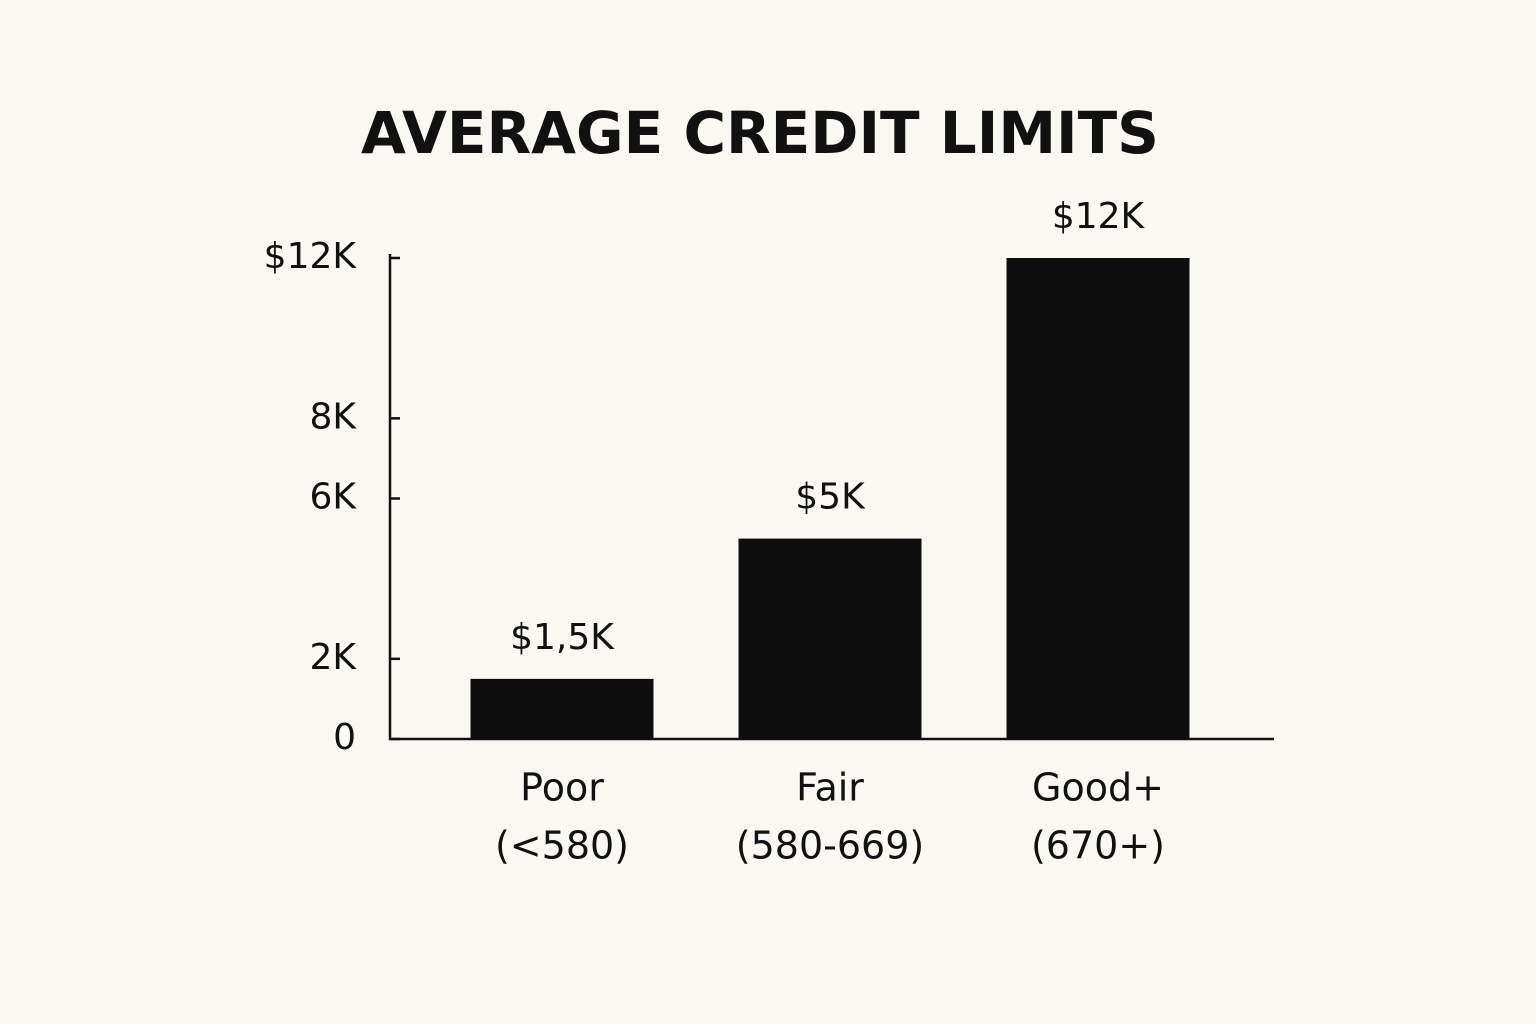 The width and height of the screenshot is (1536, 1024). What do you see at coordinates (562, 637) in the screenshot?
I see `value-label: $1,5K` at bounding box center [562, 637].